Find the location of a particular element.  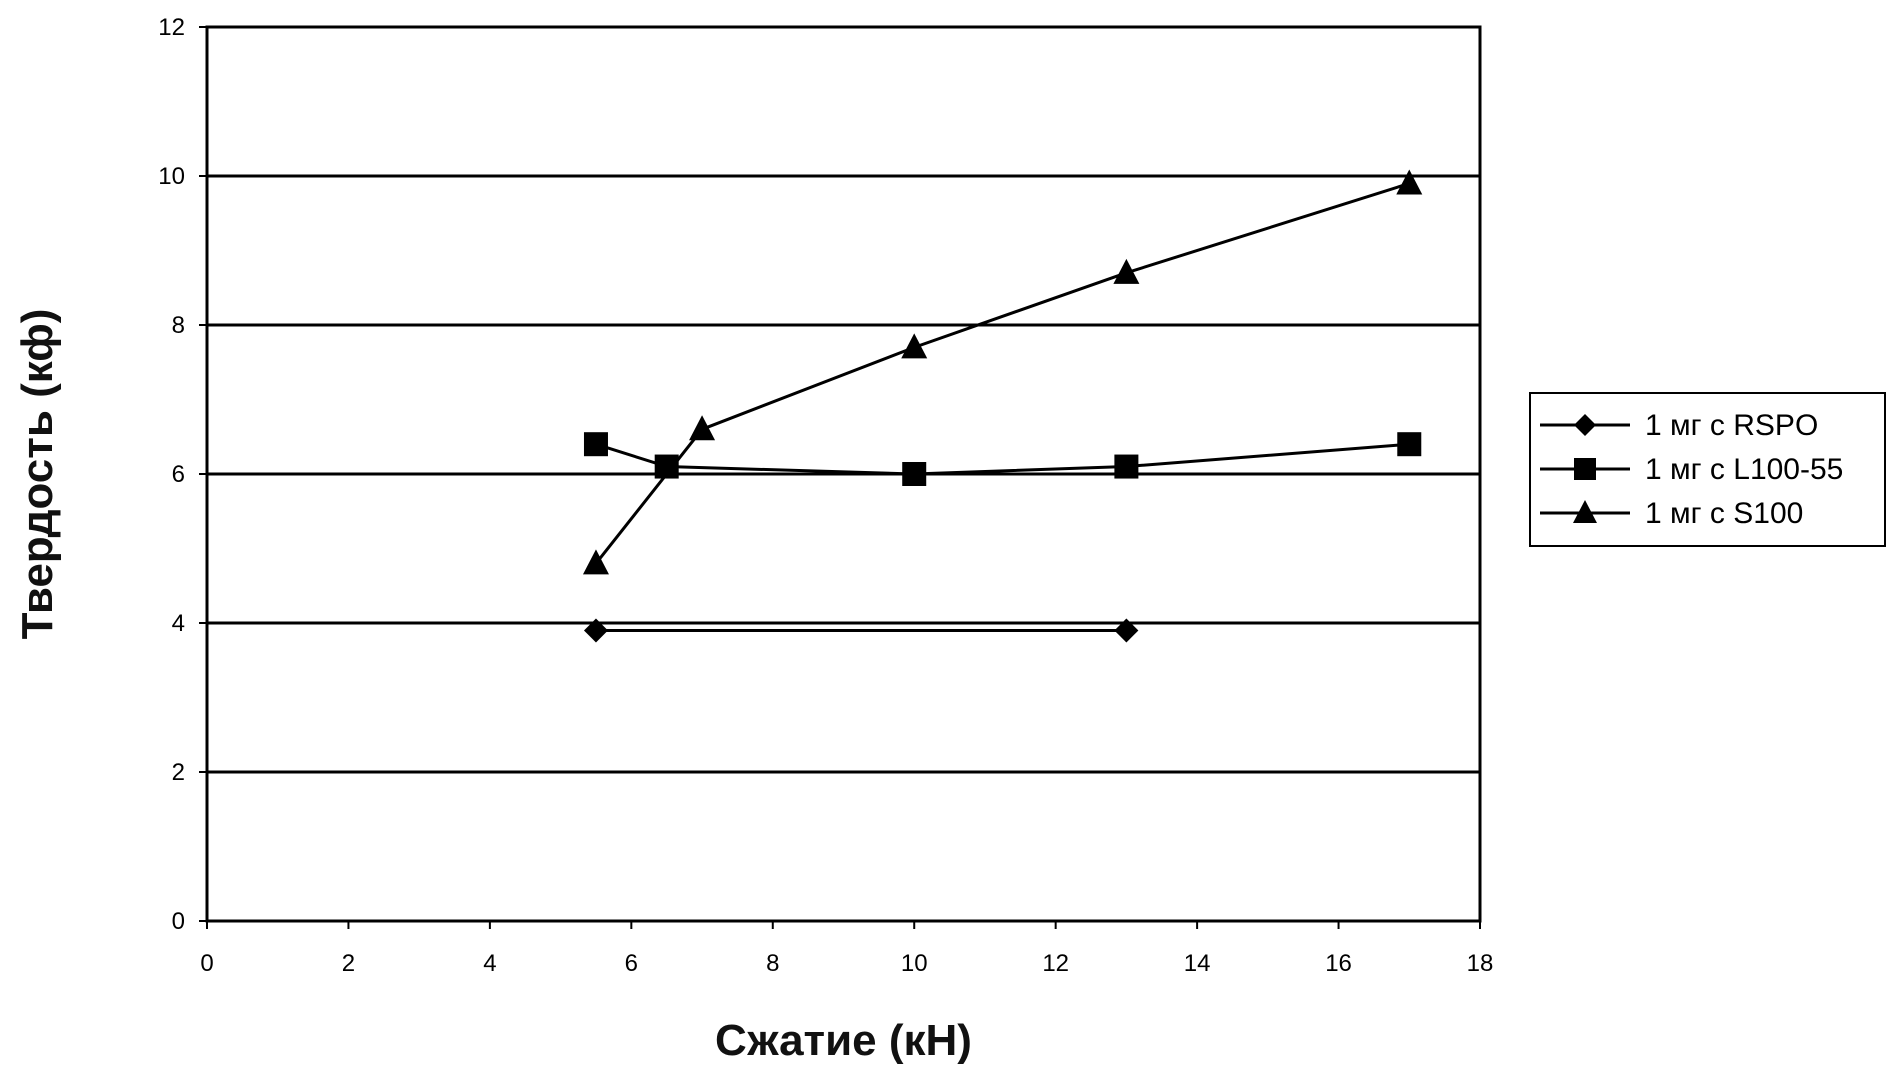

legend-label: 1 мг с S100 is located at coordinates (1724, 513).